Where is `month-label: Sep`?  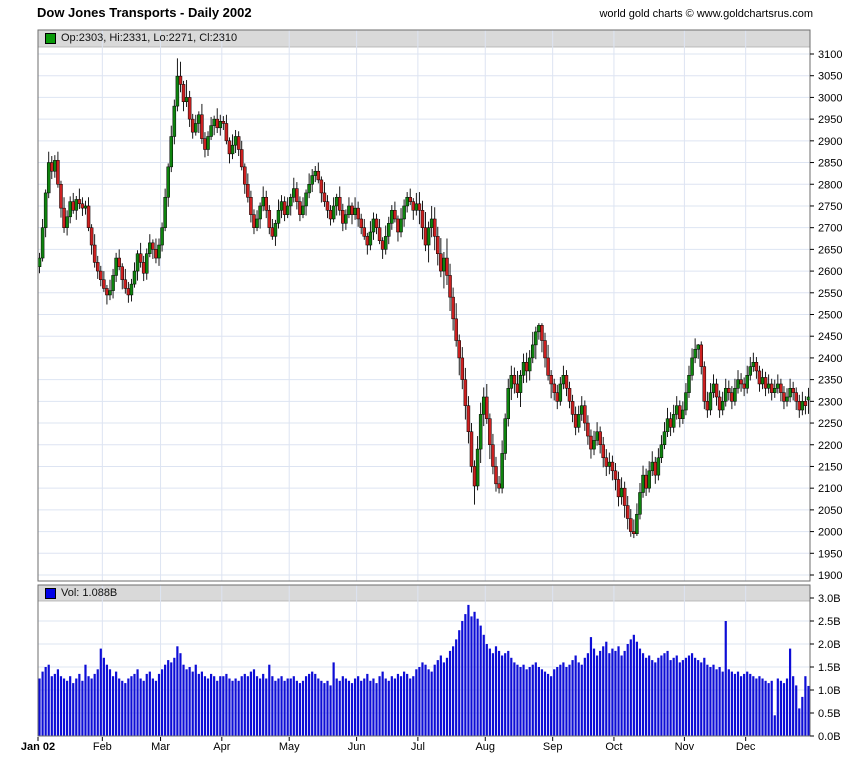 month-label: Sep is located at coordinates (553, 747).